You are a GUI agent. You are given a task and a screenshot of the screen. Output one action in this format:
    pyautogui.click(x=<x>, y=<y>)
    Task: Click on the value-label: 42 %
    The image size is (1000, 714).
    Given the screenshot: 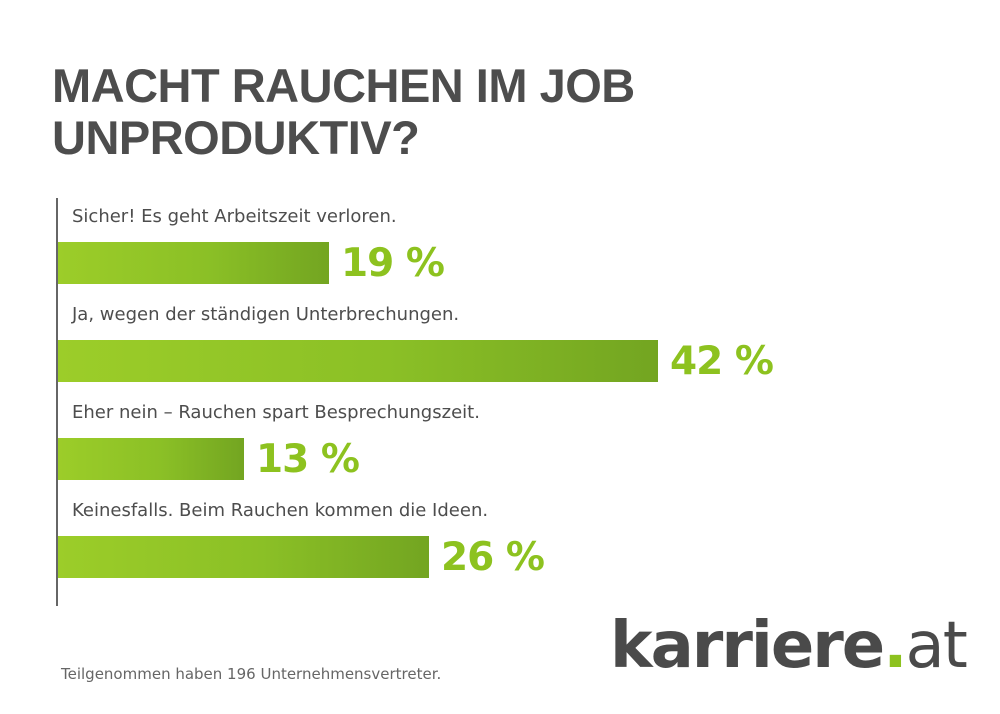 What is the action you would take?
    pyautogui.click(x=722, y=361)
    